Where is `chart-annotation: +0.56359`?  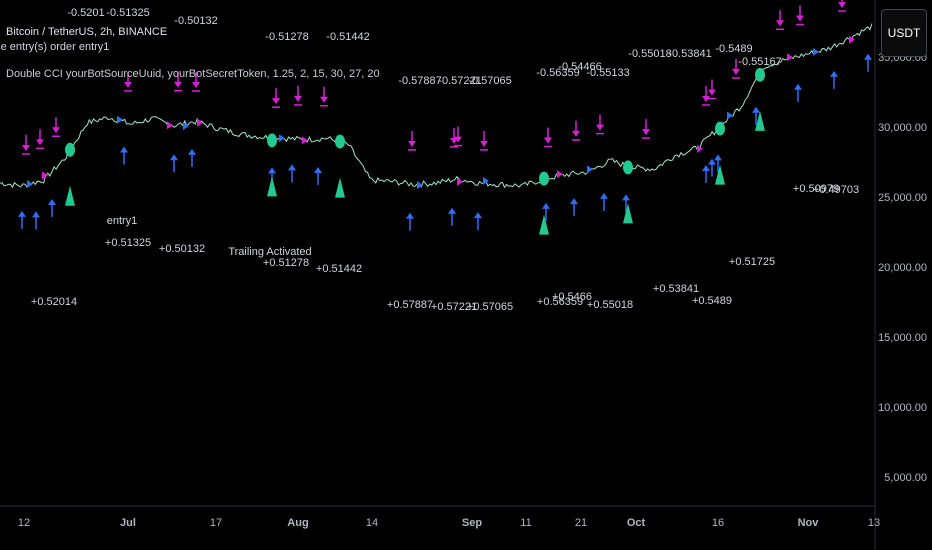
chart-annotation: +0.56359 is located at coordinates (560, 302).